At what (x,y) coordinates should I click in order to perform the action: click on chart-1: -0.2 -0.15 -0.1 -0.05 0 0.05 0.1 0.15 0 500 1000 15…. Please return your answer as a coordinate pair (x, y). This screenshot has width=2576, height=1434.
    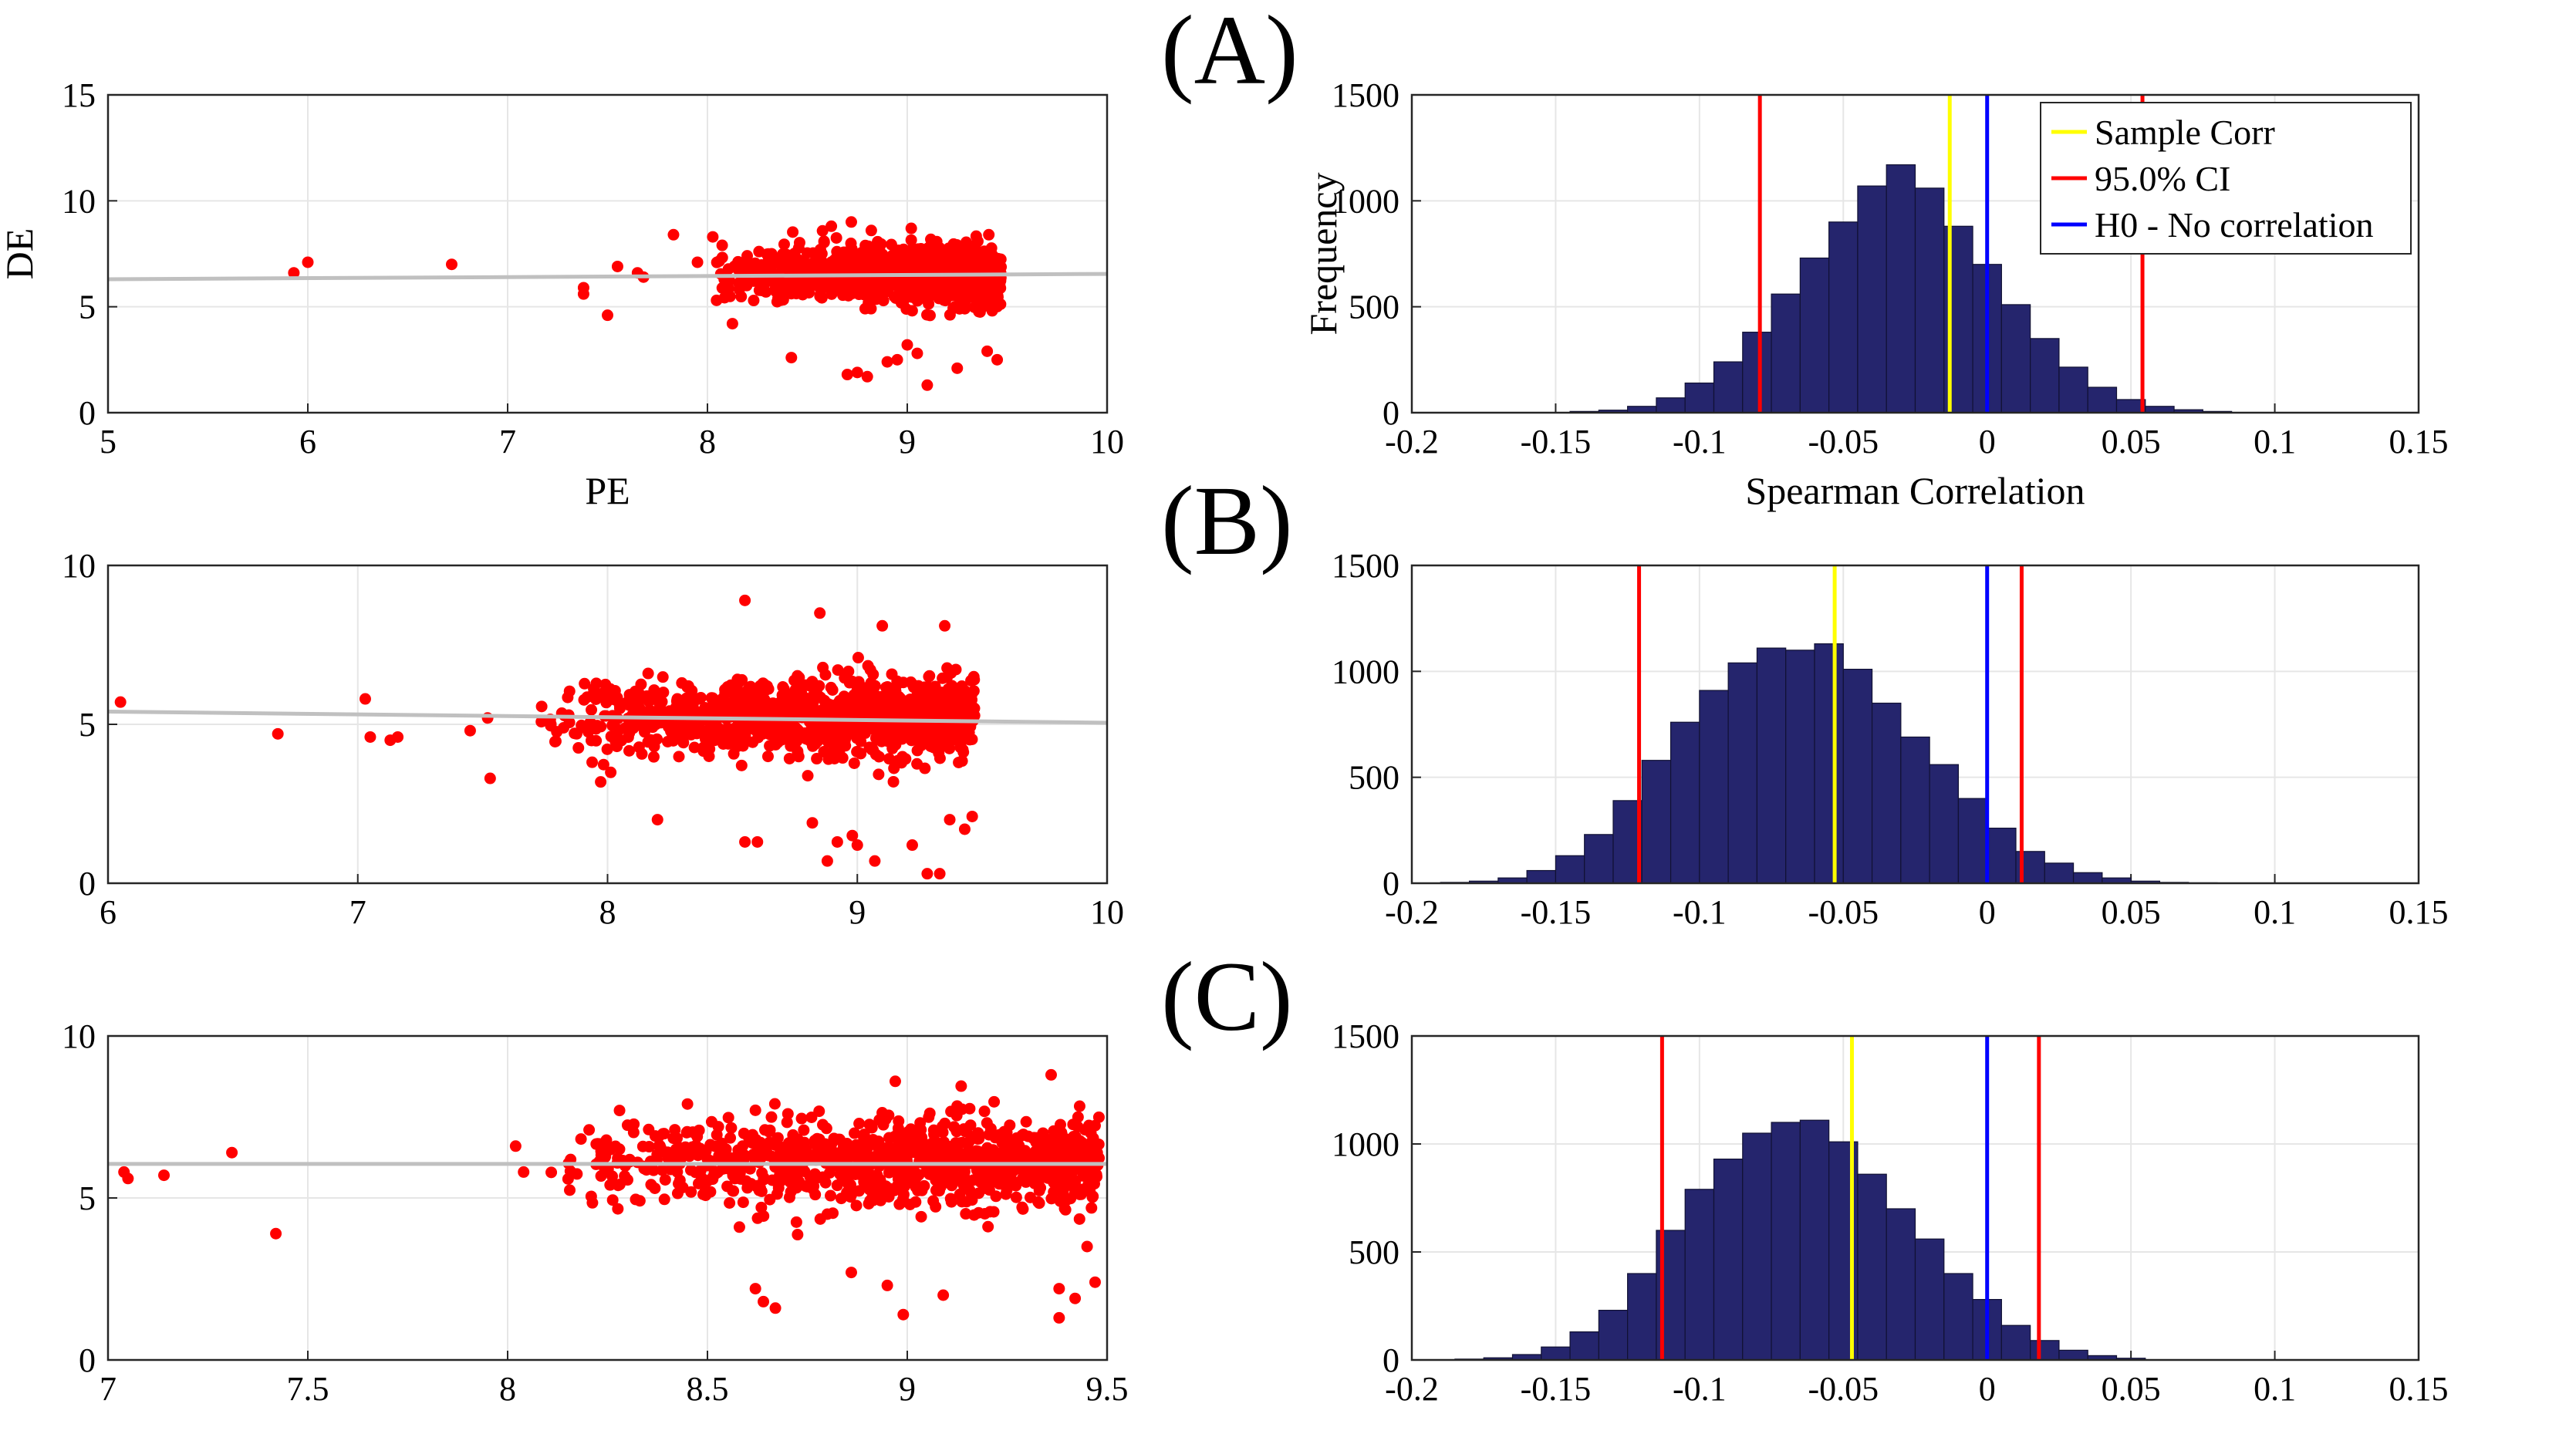
    Looking at the image, I should click on (1875, 294).